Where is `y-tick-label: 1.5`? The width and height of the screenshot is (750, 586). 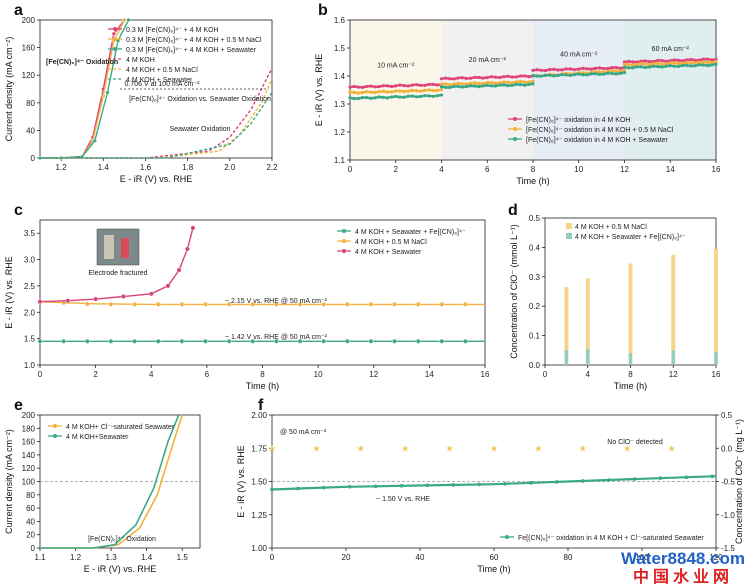
y-tick-label: 1.5 is located at coordinates (30, 339).